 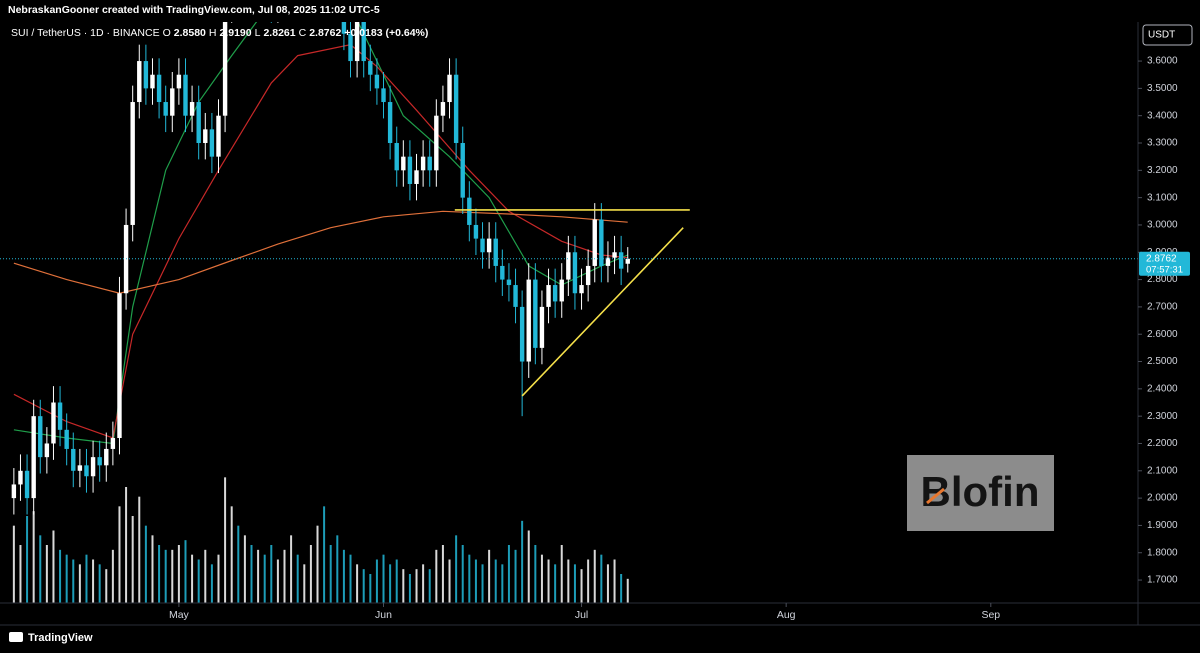 I want to click on symbol: SUI / TetherUS · 1D · BINANCE, so click(x=85, y=33).